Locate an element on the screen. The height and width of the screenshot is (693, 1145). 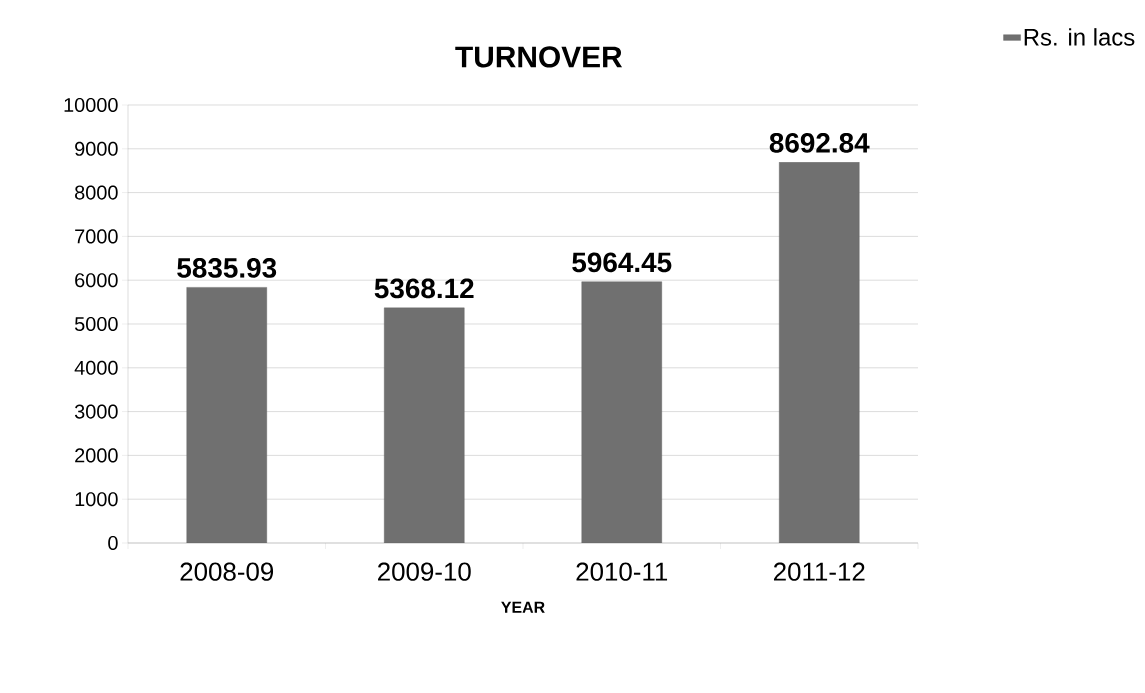
y-tick-label: 1000 is located at coordinates (96, 499).